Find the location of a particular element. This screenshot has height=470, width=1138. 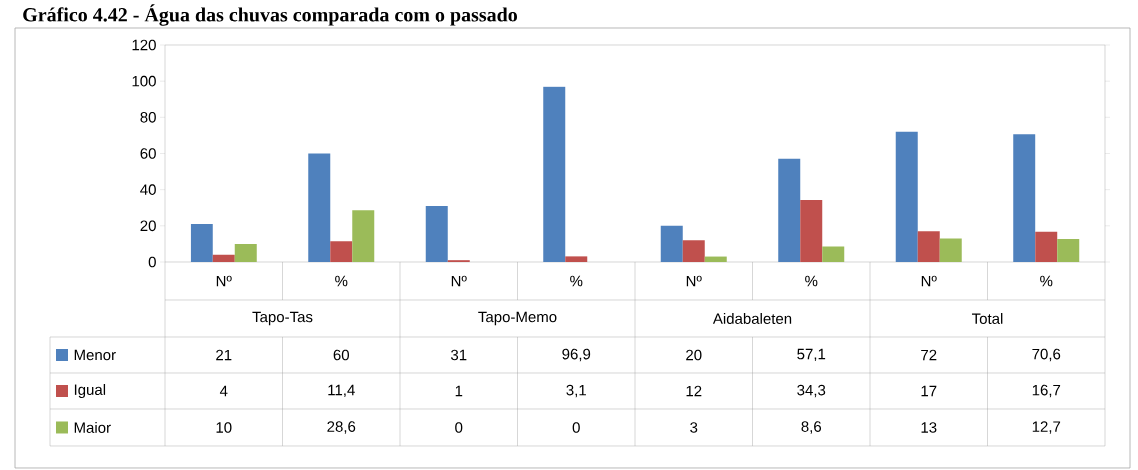

y-tick-label: 120 is located at coordinates (144, 45).